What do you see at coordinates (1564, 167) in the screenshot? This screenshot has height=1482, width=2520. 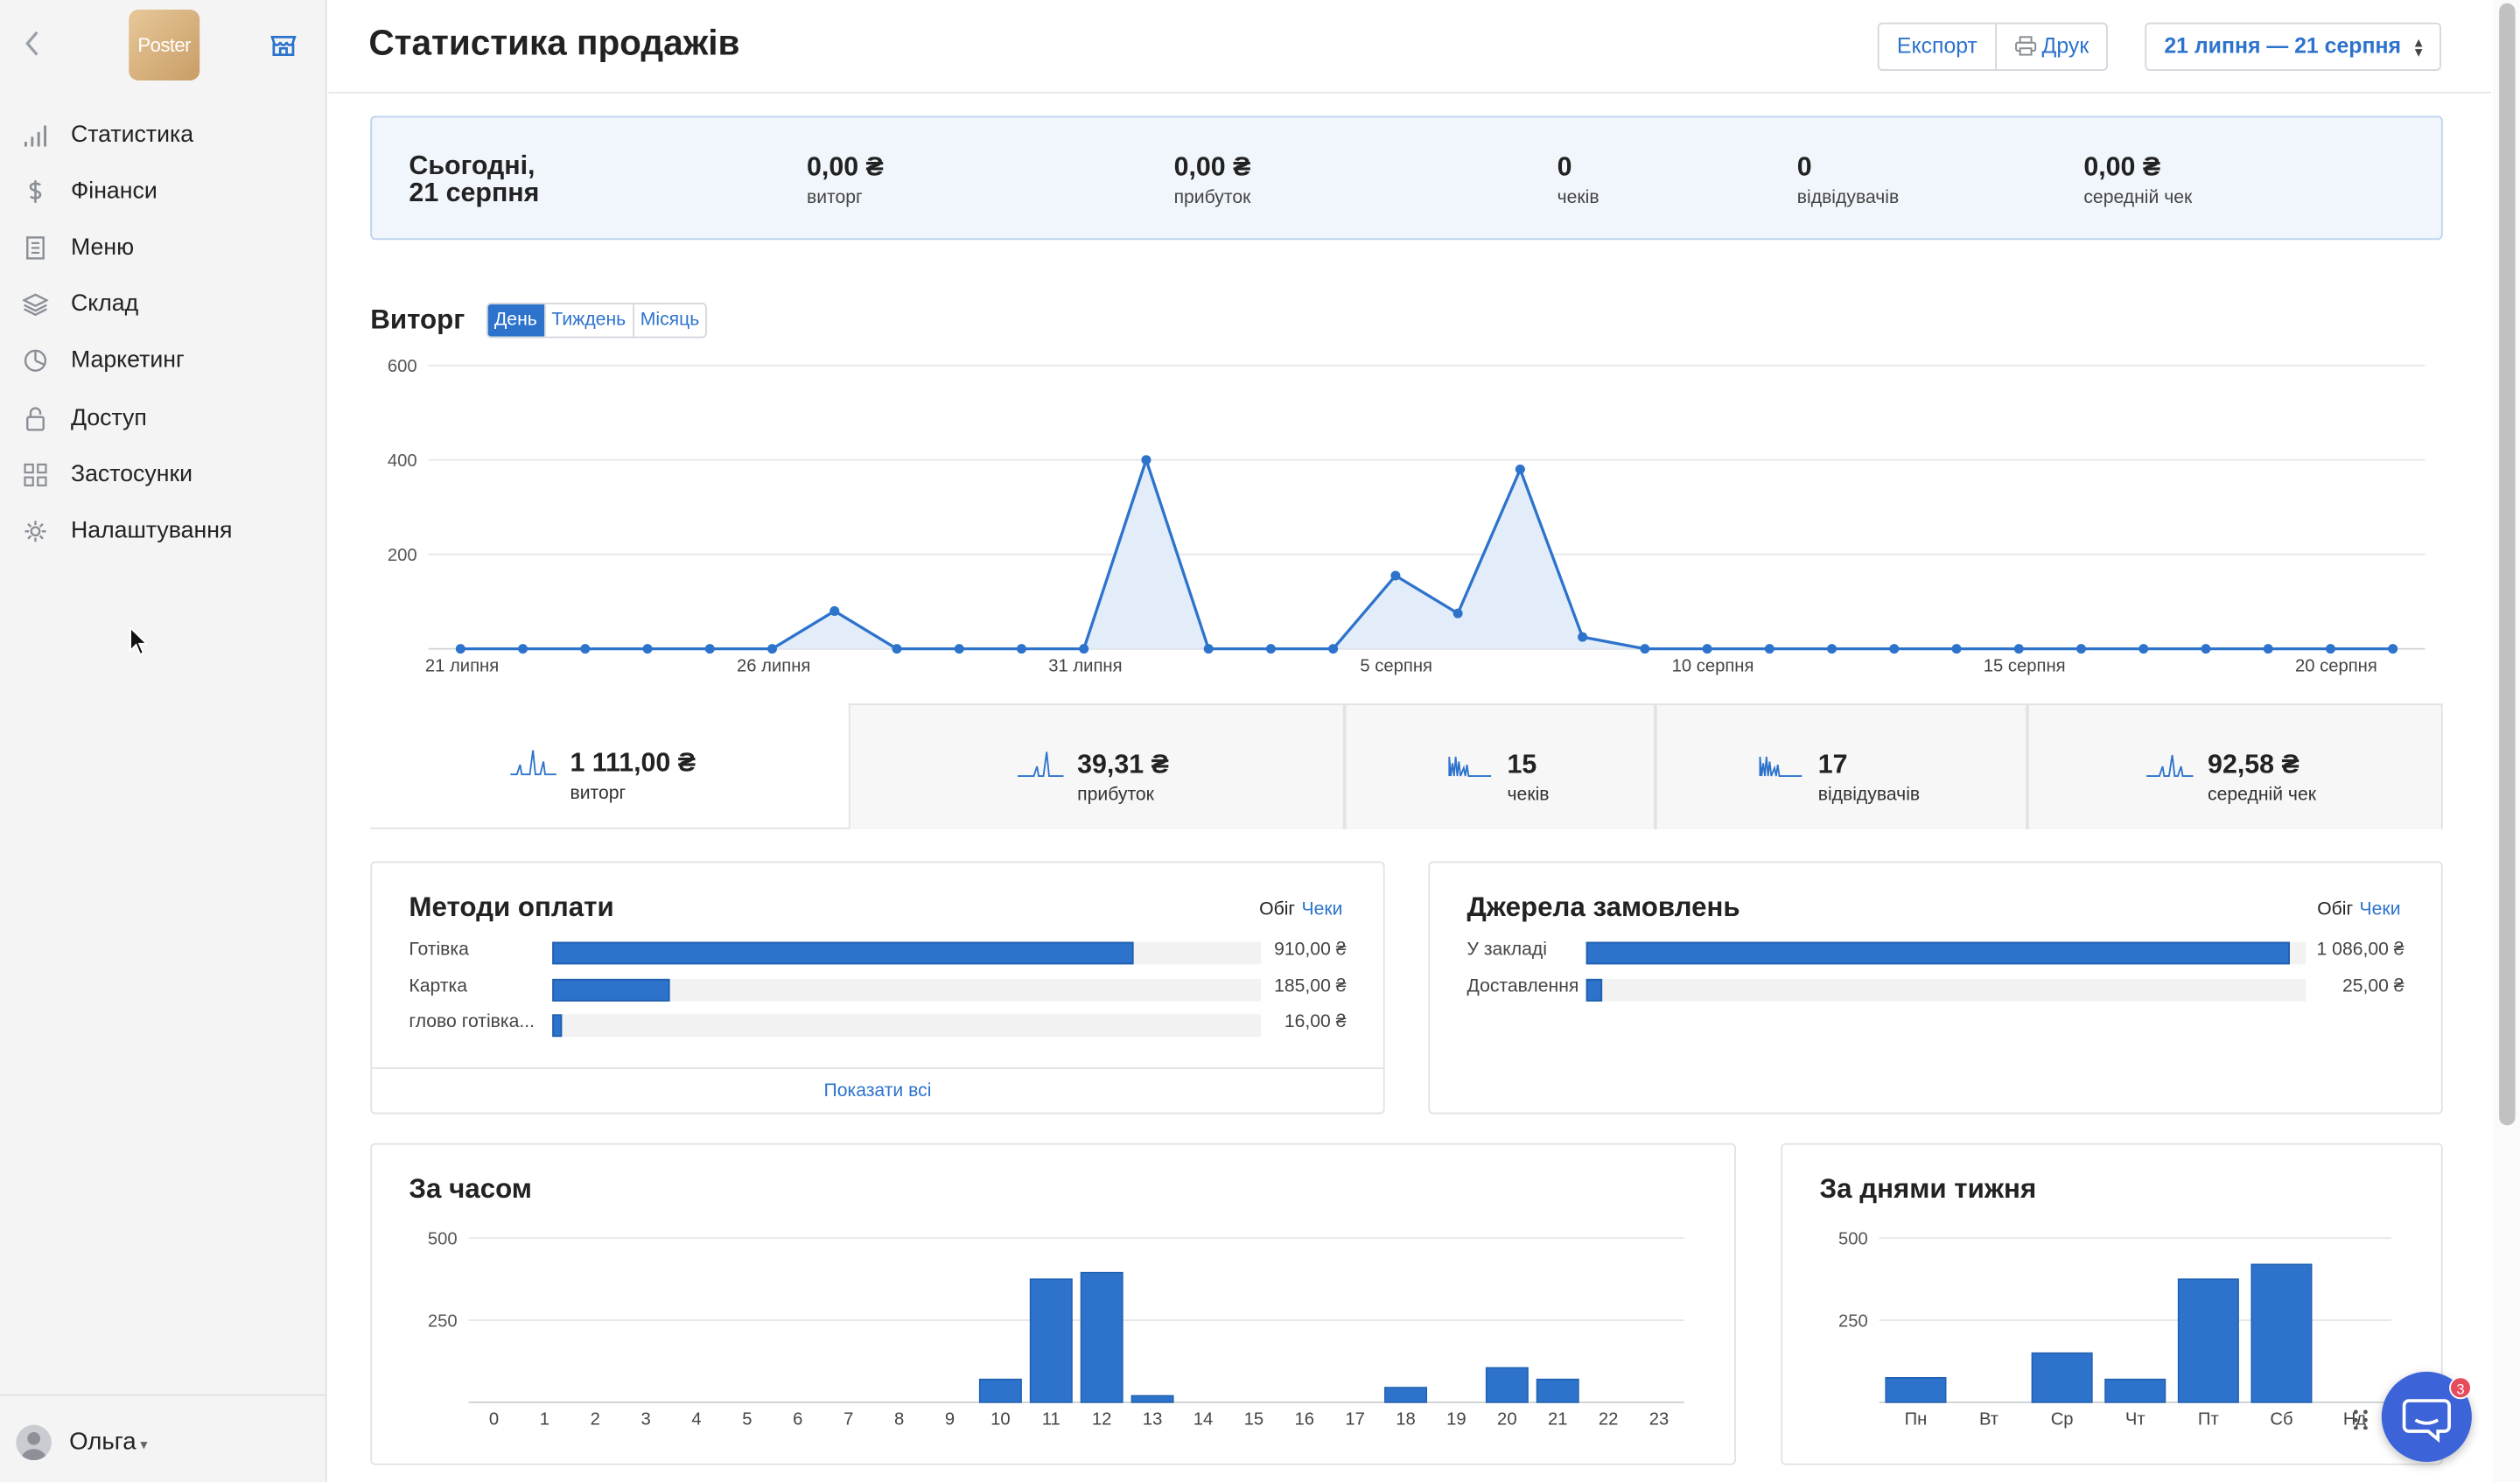 I see `stat-value: 0` at bounding box center [1564, 167].